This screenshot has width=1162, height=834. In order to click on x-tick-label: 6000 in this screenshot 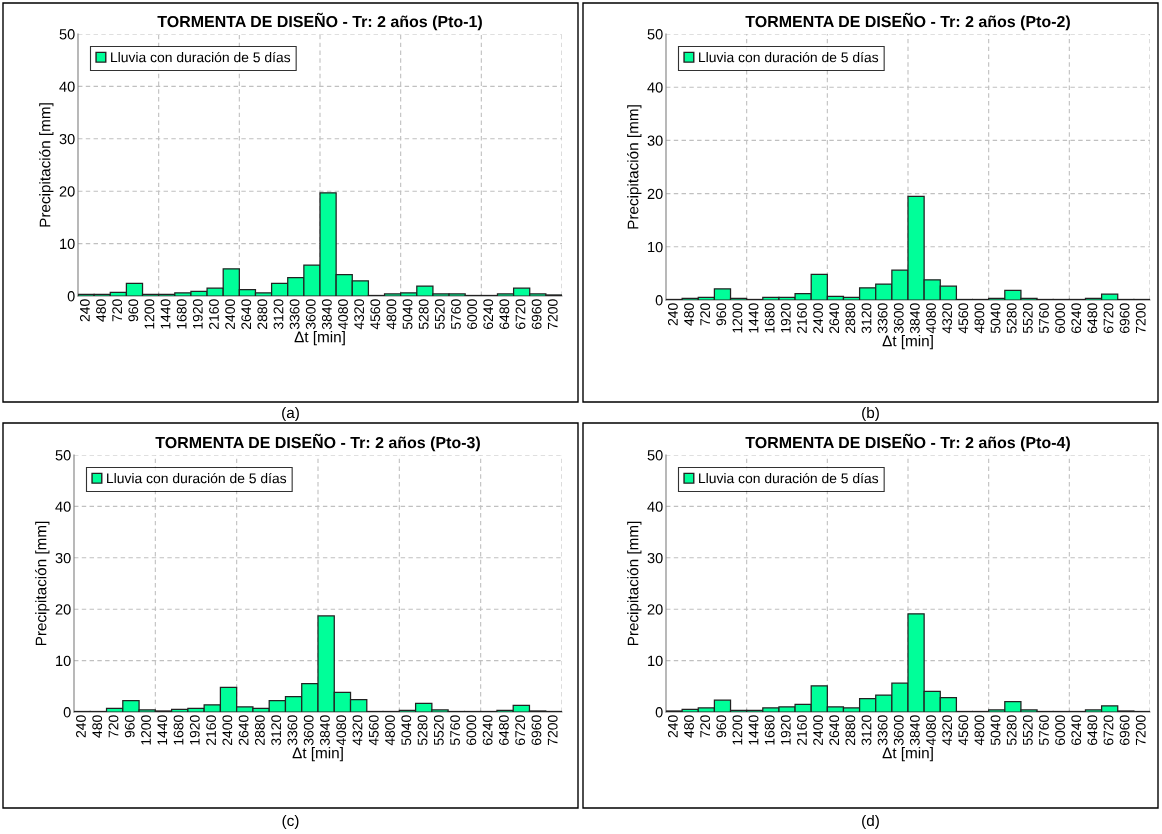, I will do `click(1060, 318)`.